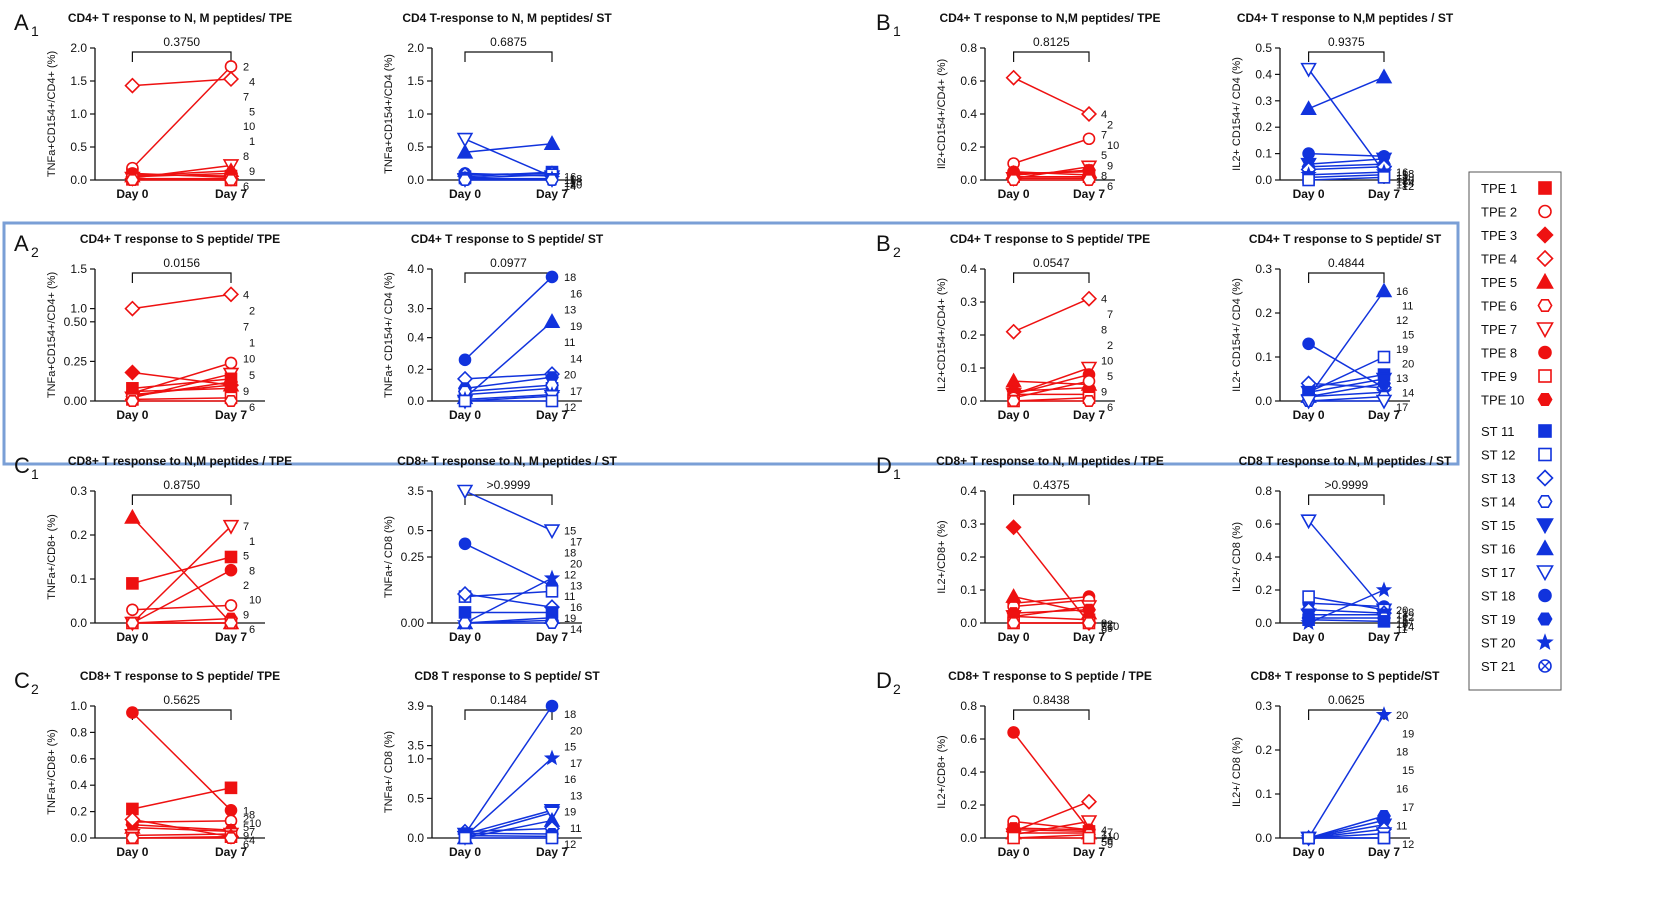 This screenshot has height=917, width=1654. What do you see at coordinates (1497, 431) in the screenshot?
I see `legend-label: ST 11` at bounding box center [1497, 431].